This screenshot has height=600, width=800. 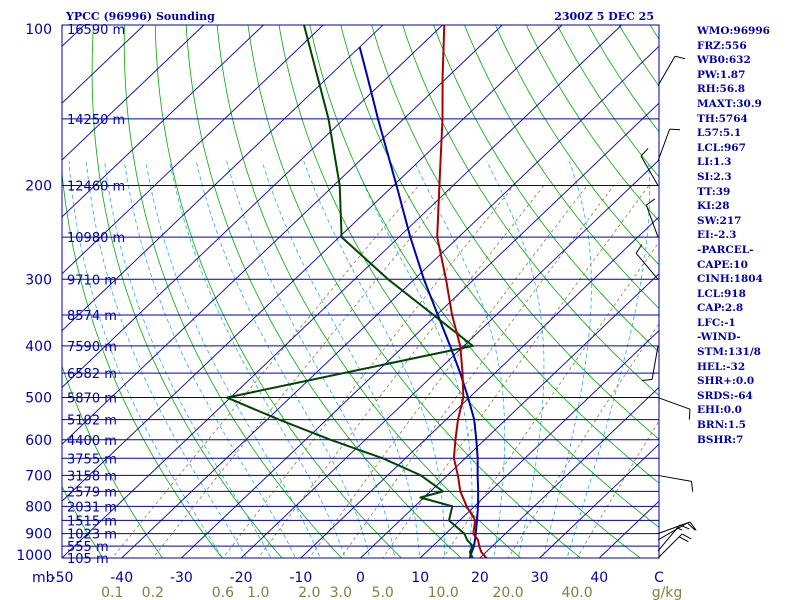 I want to click on index-item: SW:217, so click(x=719, y=220).